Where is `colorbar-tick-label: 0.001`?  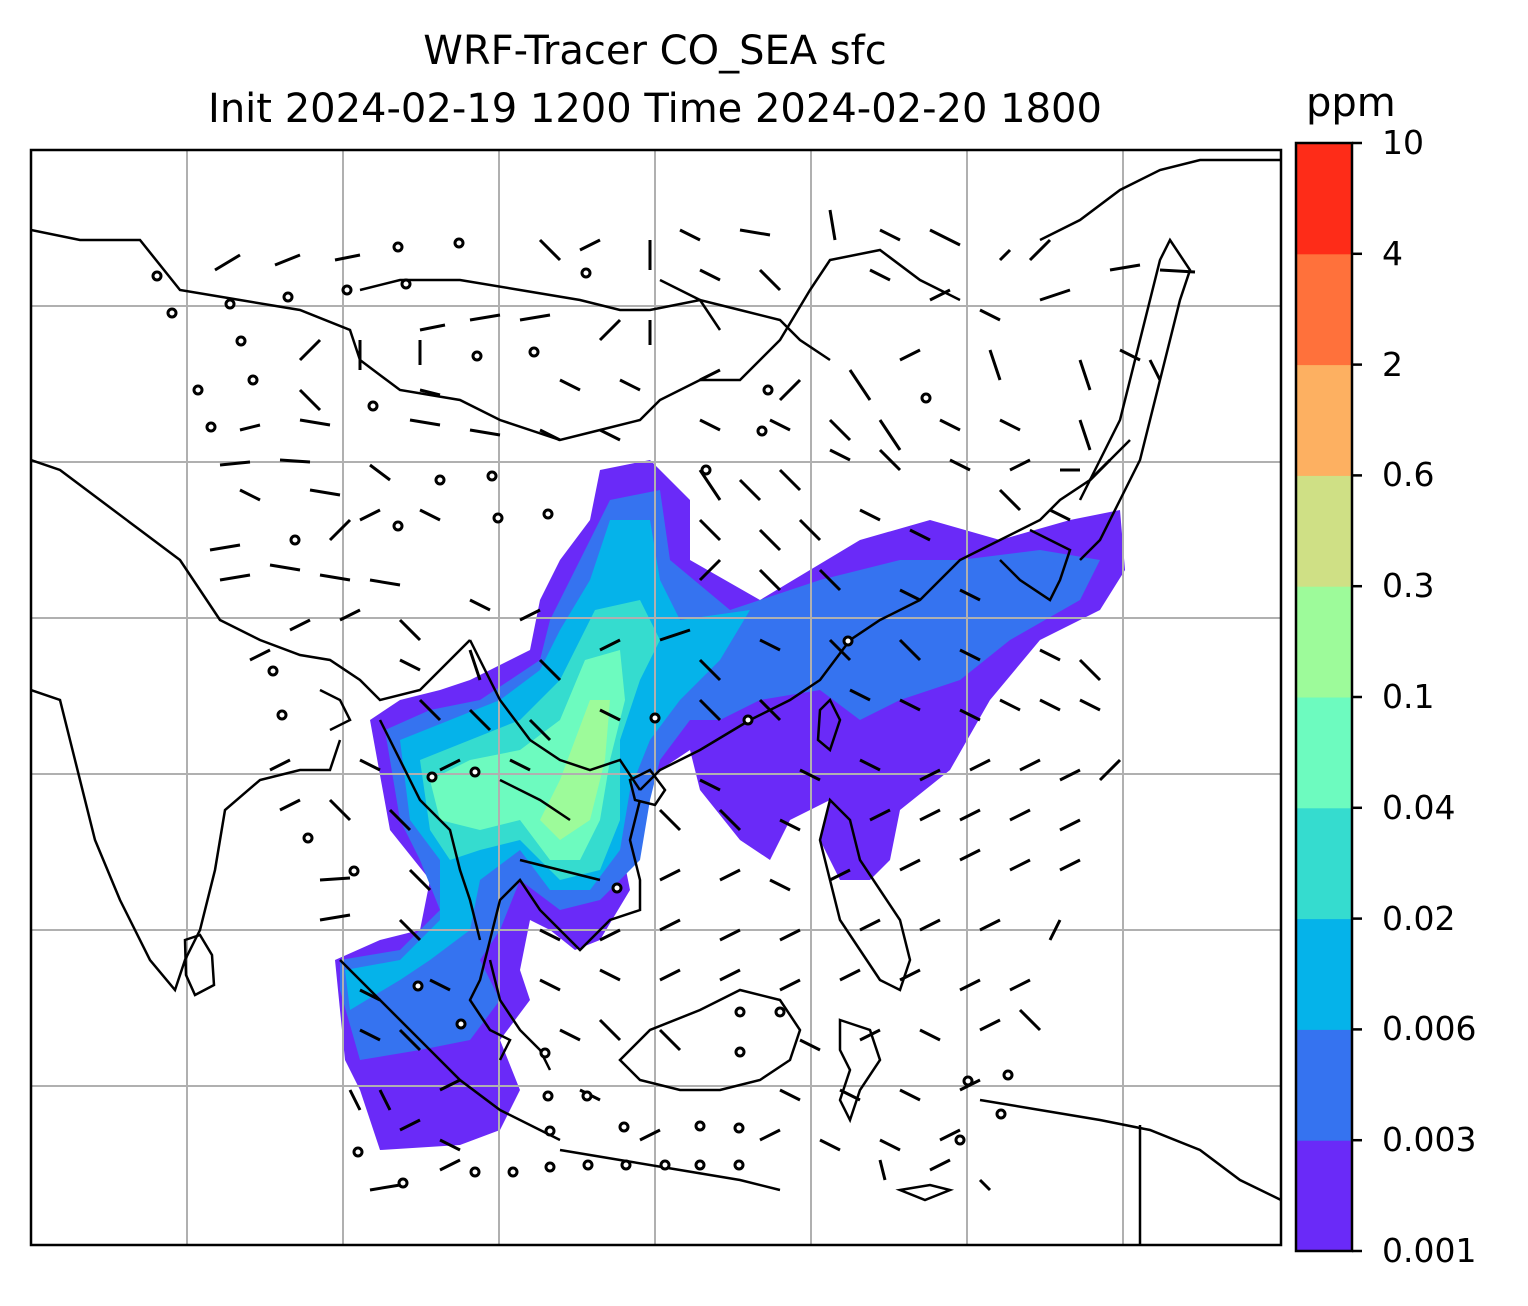
colorbar-tick-label: 0.001 is located at coordinates (1429, 1250).